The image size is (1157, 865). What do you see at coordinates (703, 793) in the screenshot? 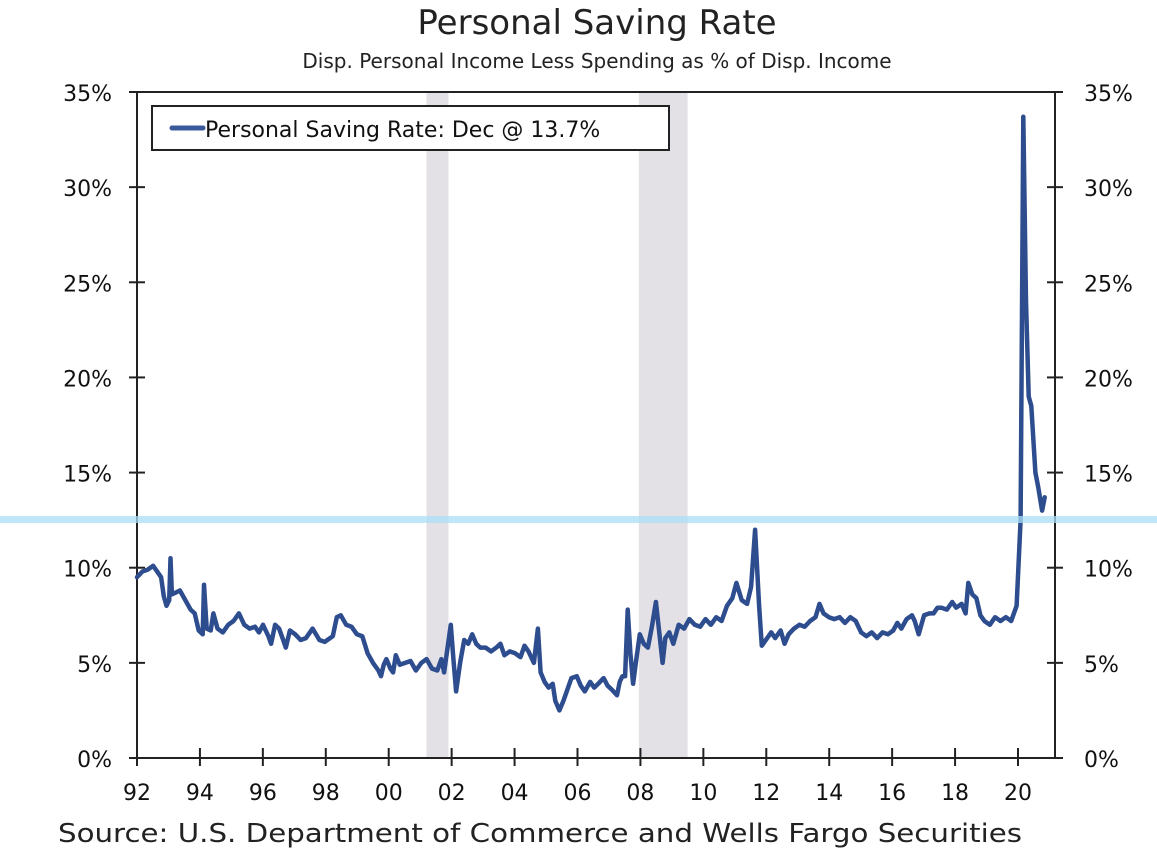
I see `x-tick-label: 10` at bounding box center [703, 793].